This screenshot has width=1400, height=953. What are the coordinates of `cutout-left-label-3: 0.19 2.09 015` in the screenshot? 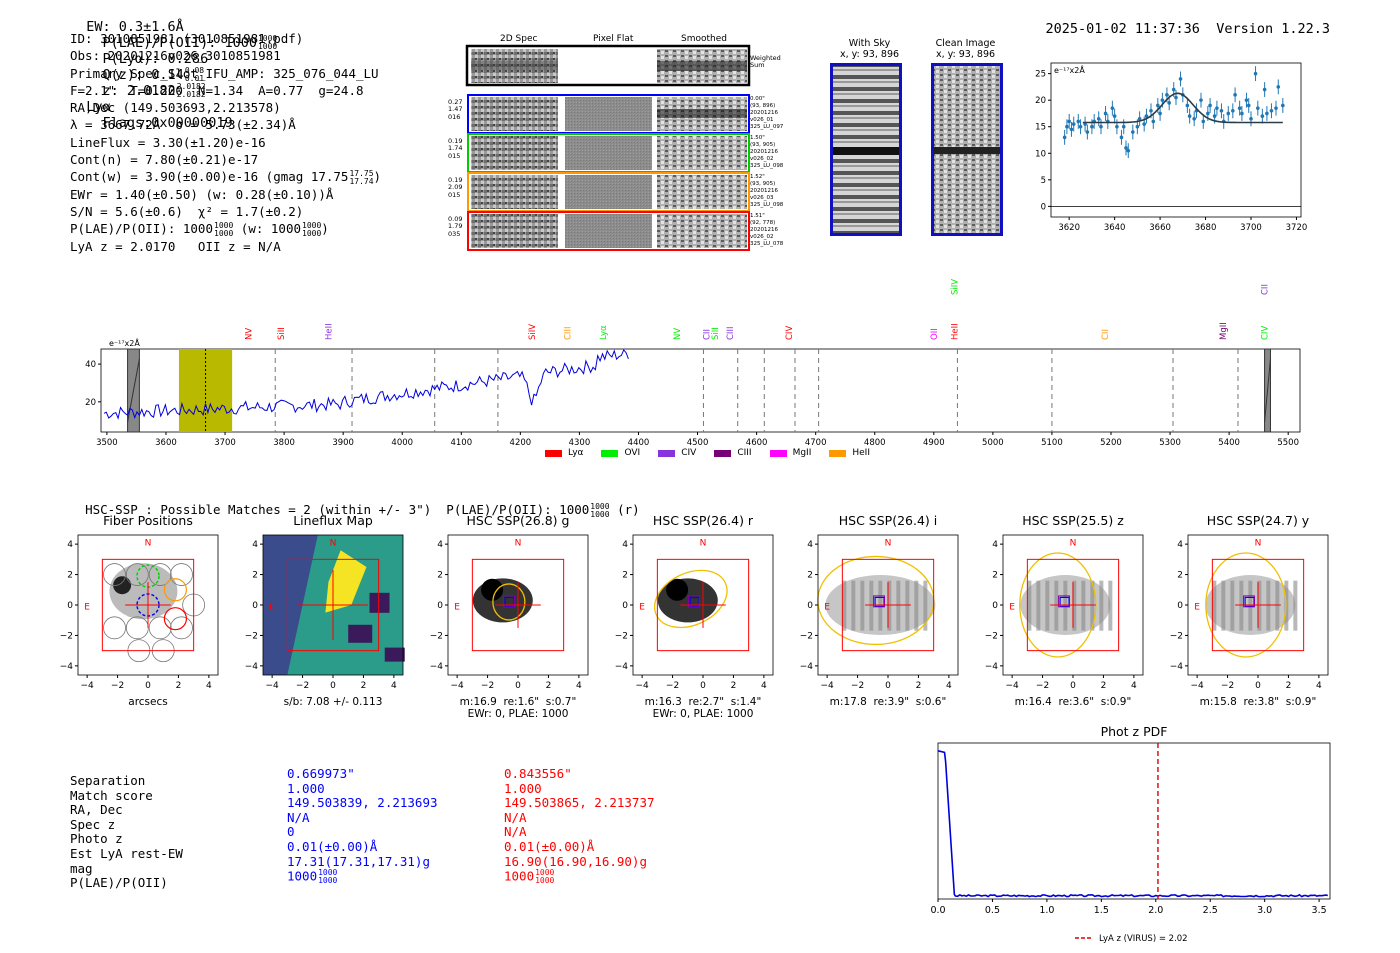 It's located at (455, 187).